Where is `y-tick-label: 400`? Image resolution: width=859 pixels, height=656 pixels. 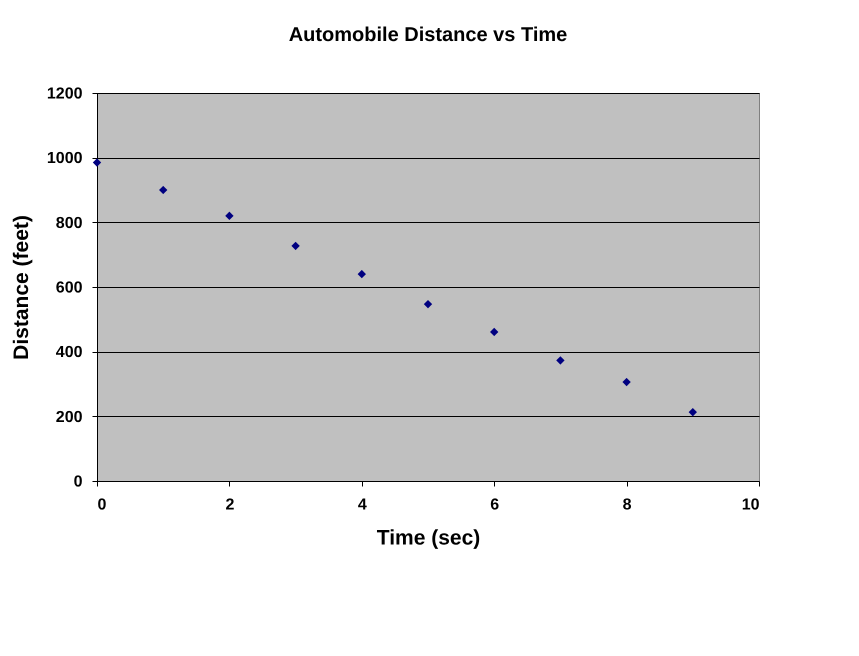 y-tick-label: 400 is located at coordinates (69, 353).